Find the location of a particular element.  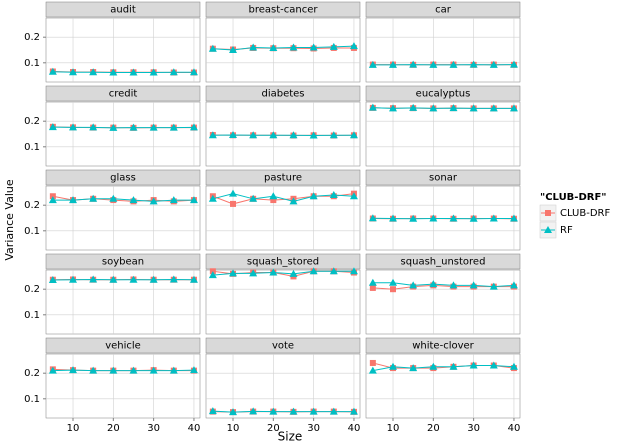

x-tick-label: 40 is located at coordinates (514, 428).